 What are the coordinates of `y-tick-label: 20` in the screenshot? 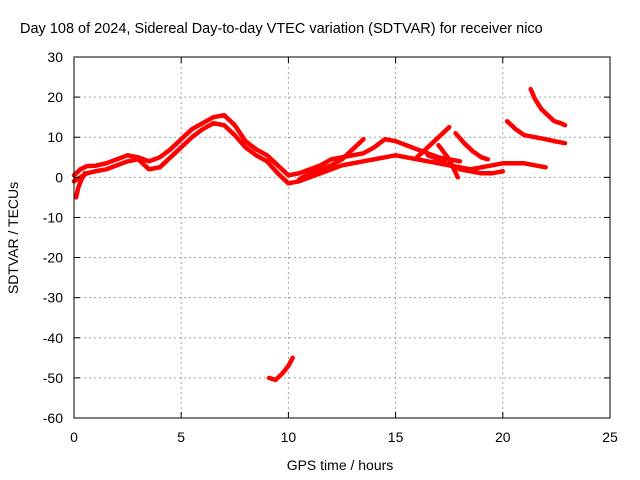 It's located at (55, 97).